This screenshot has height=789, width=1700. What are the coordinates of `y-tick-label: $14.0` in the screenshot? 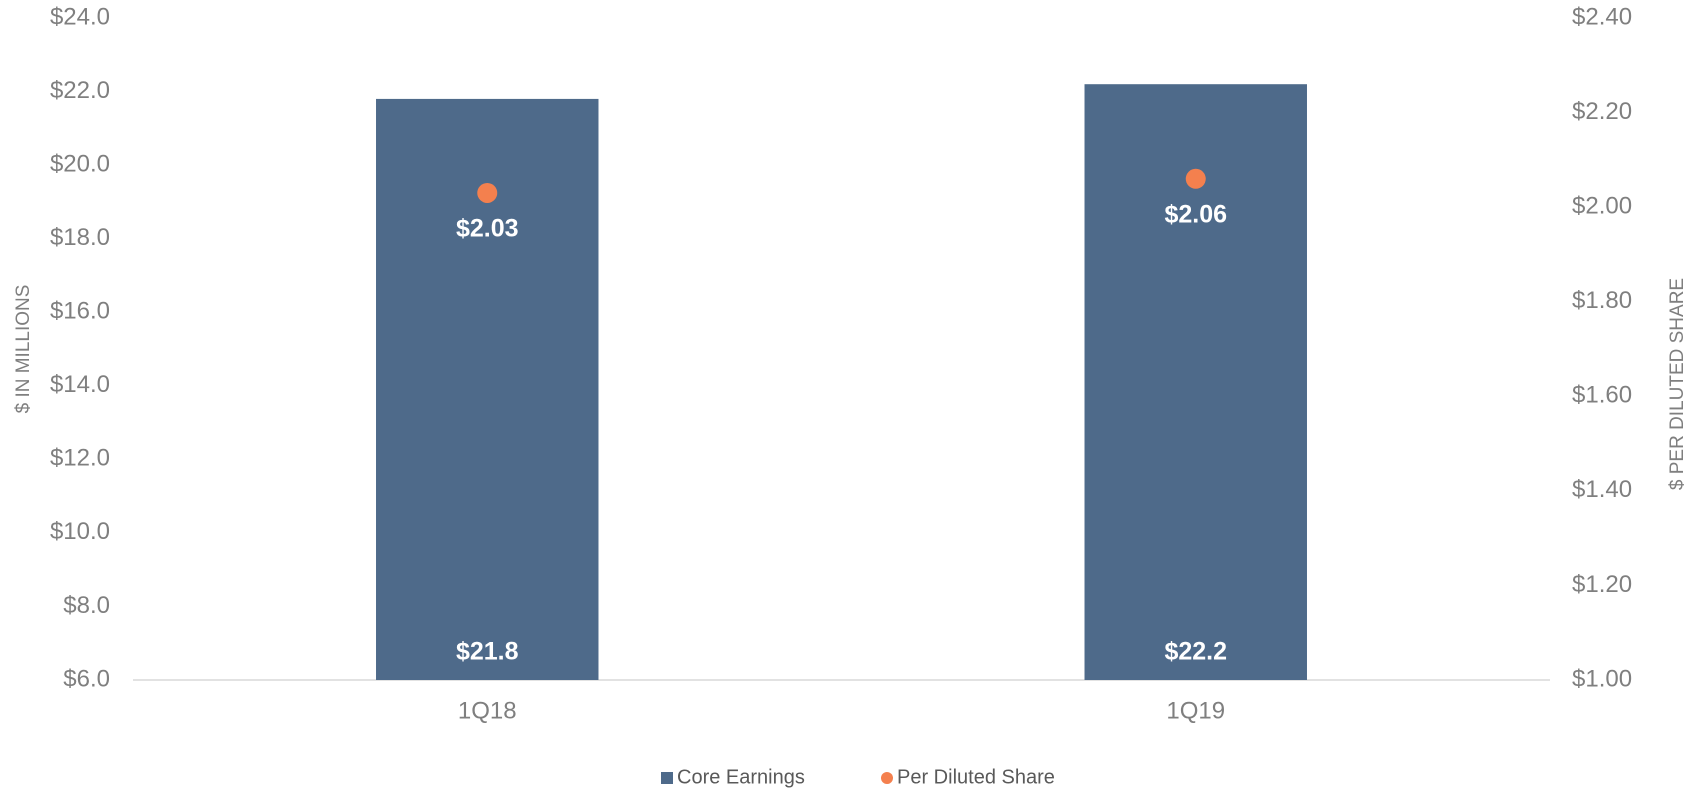 It's located at (80, 384).